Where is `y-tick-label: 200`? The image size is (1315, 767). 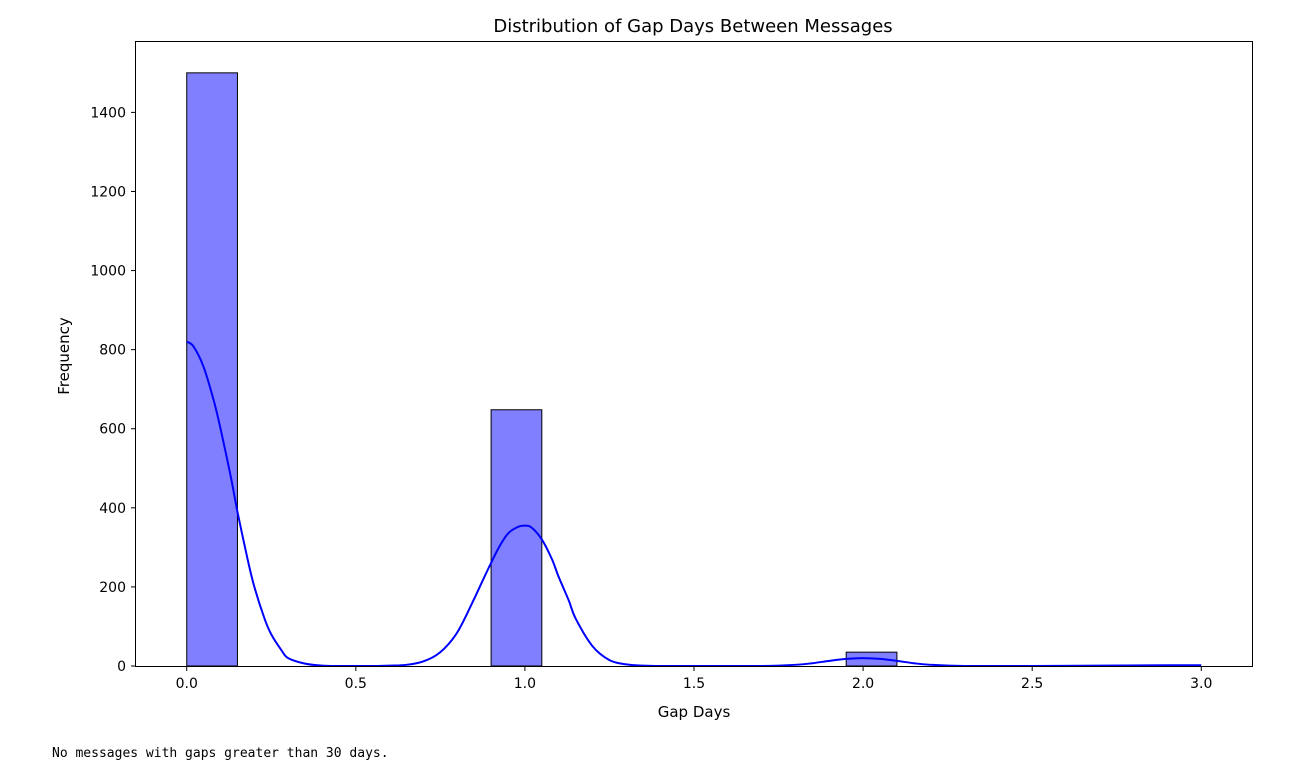
y-tick-label: 200 is located at coordinates (112, 588).